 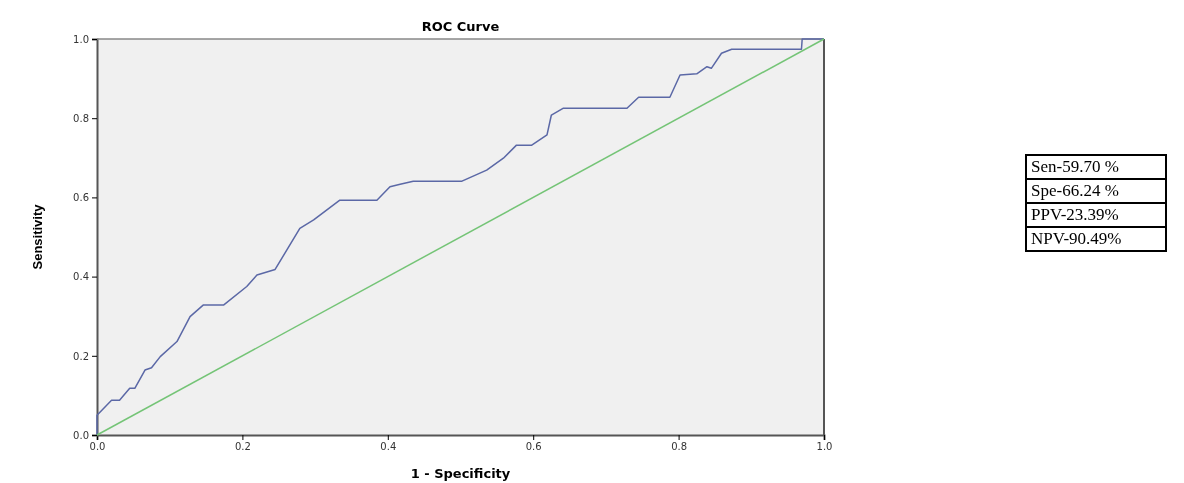 I want to click on x-axis-title: 1 - Specificity, so click(x=460, y=473).